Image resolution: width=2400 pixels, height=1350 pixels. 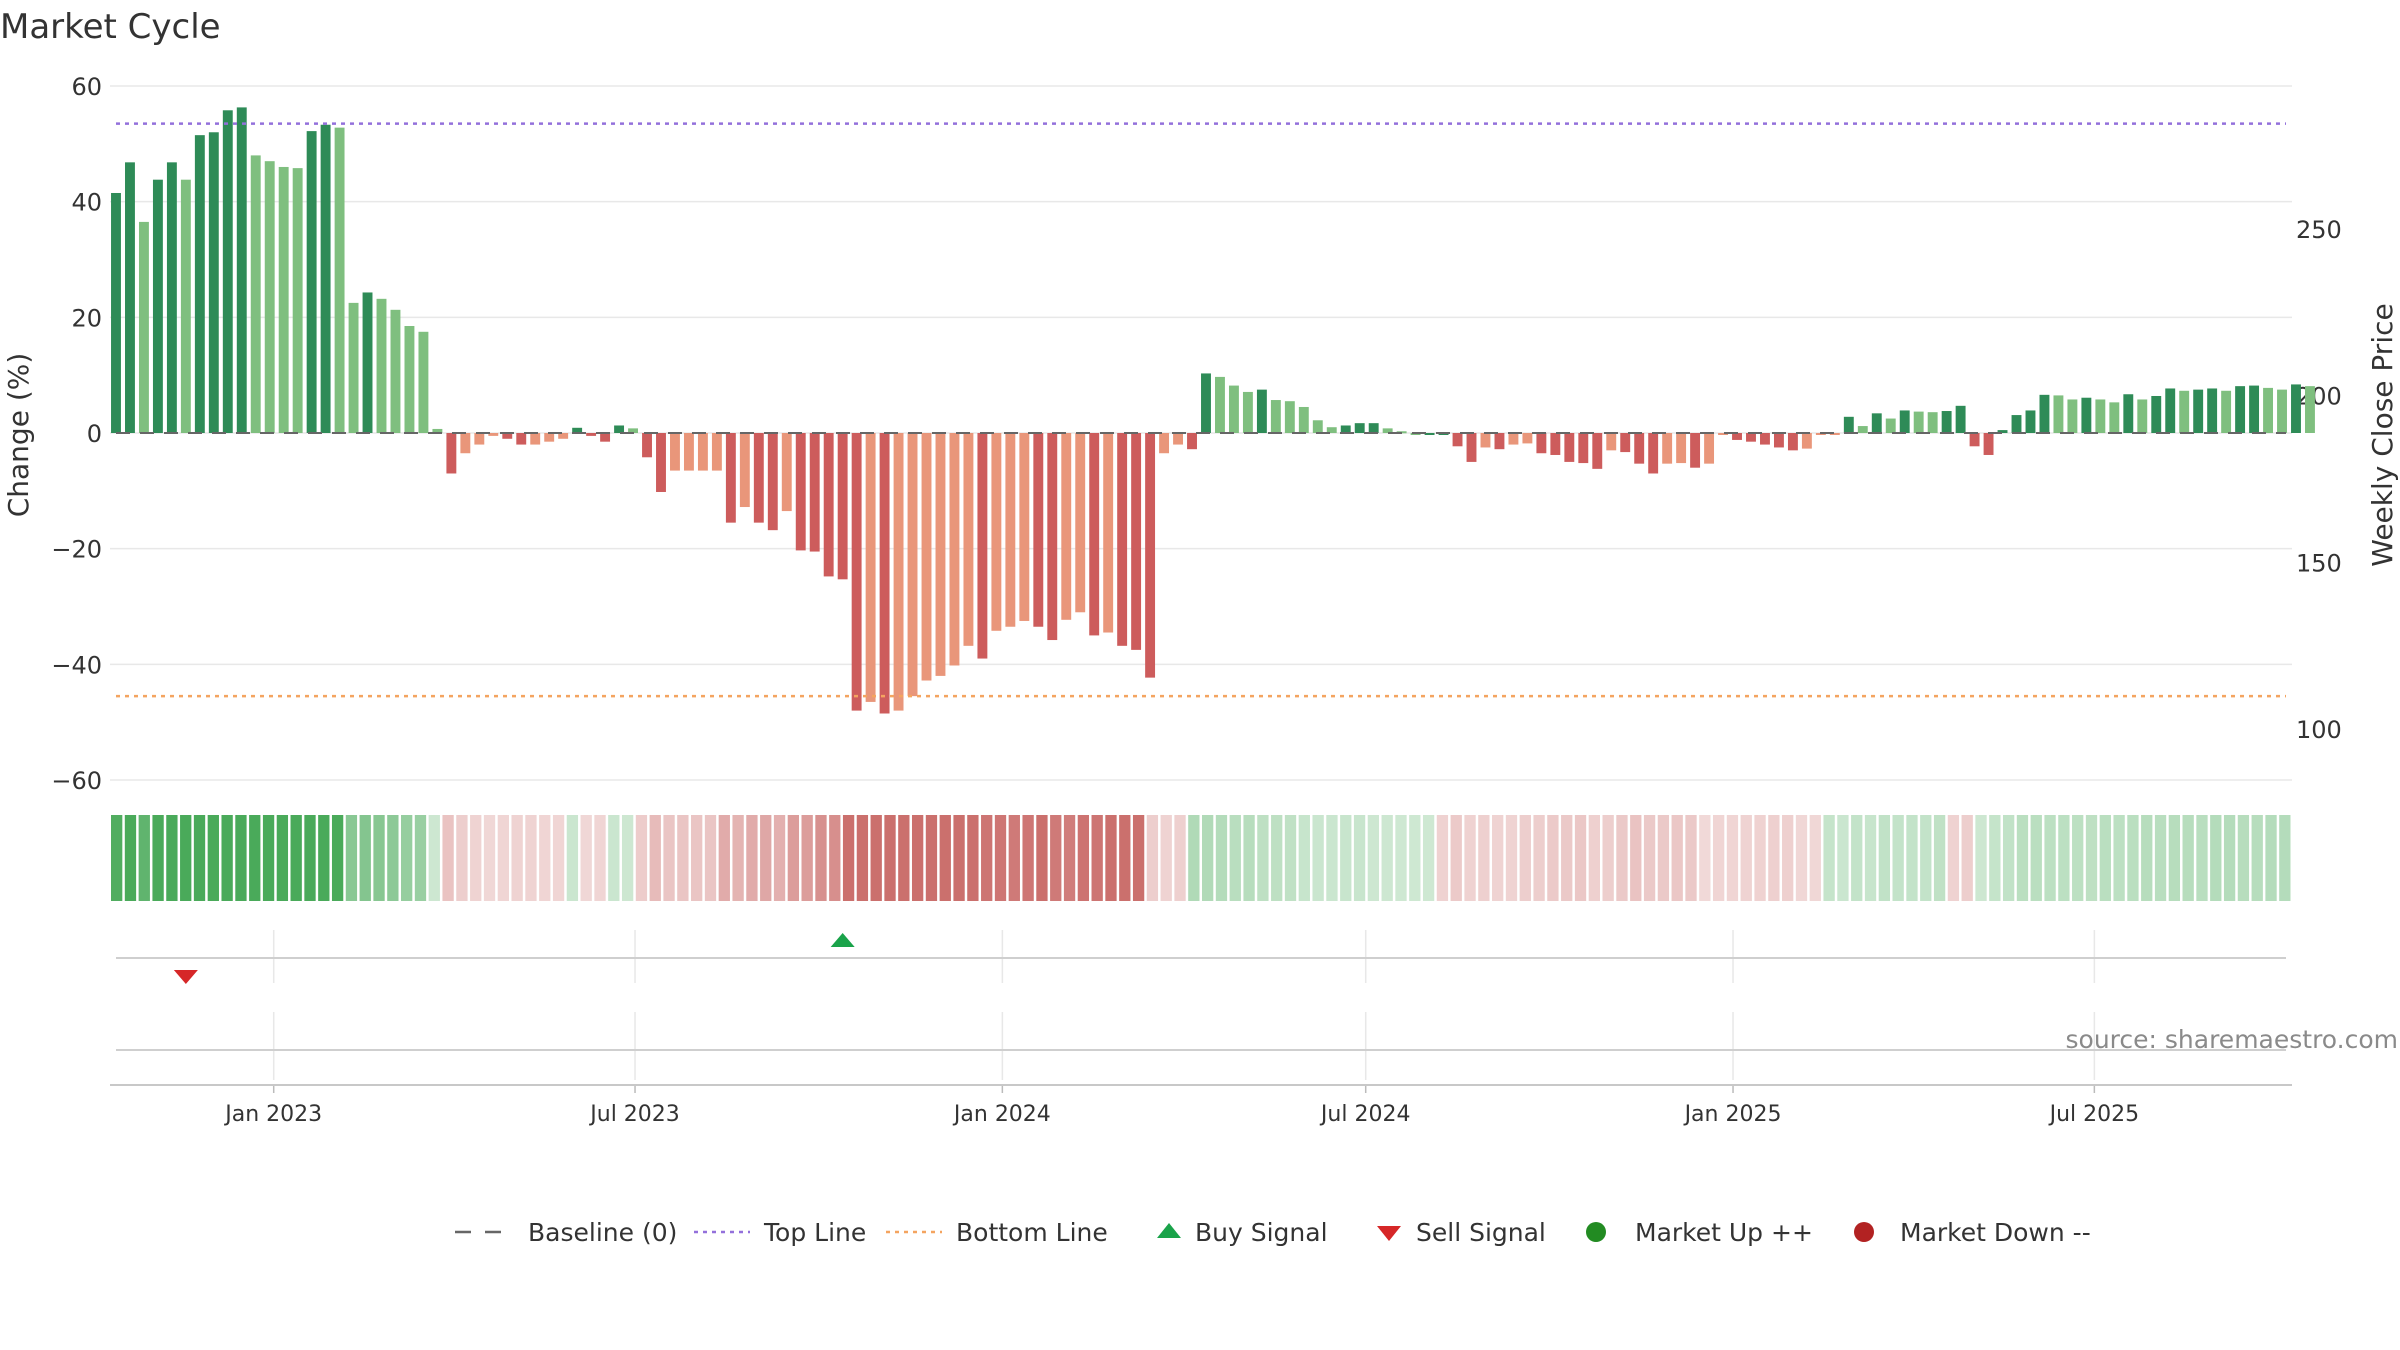 I want to click on x-tick-label: Jan 2024, so click(x=1001, y=1114).